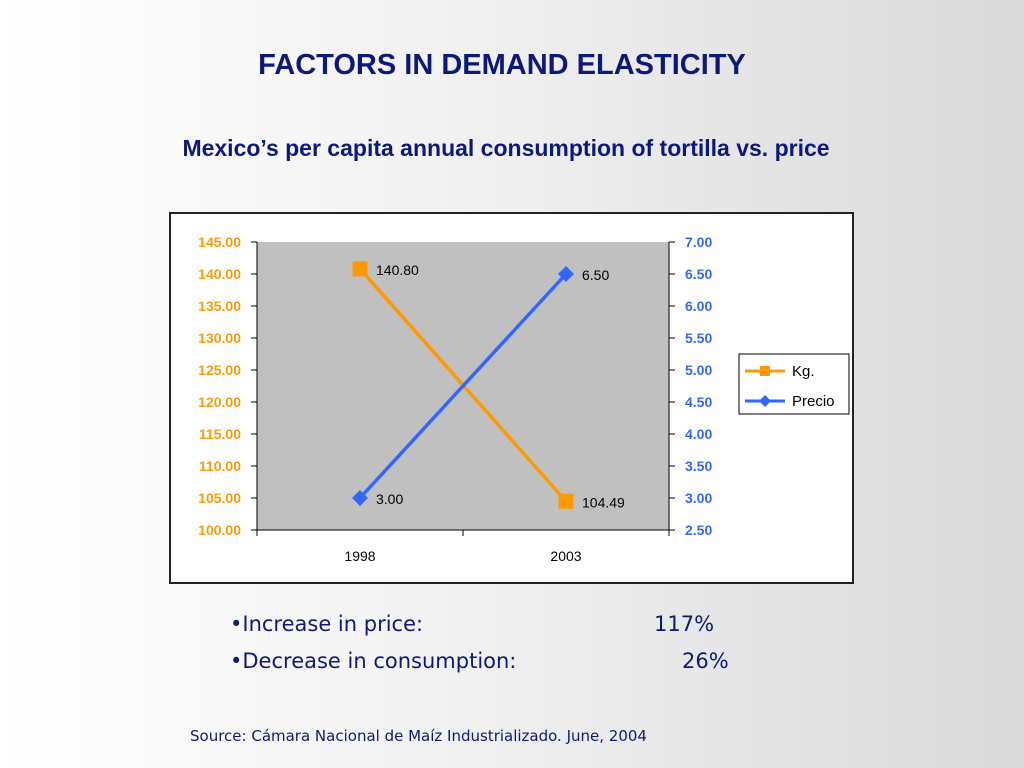 This screenshot has width=1024, height=768. I want to click on legend-box, so click(794, 384).